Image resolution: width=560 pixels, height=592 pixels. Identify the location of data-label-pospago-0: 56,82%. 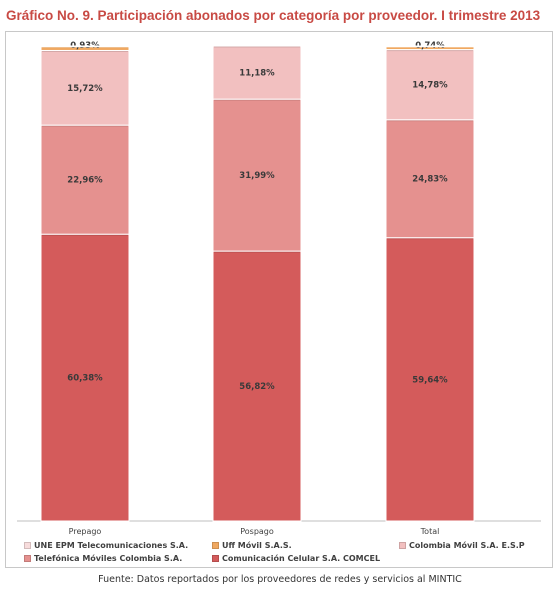
(257, 387).